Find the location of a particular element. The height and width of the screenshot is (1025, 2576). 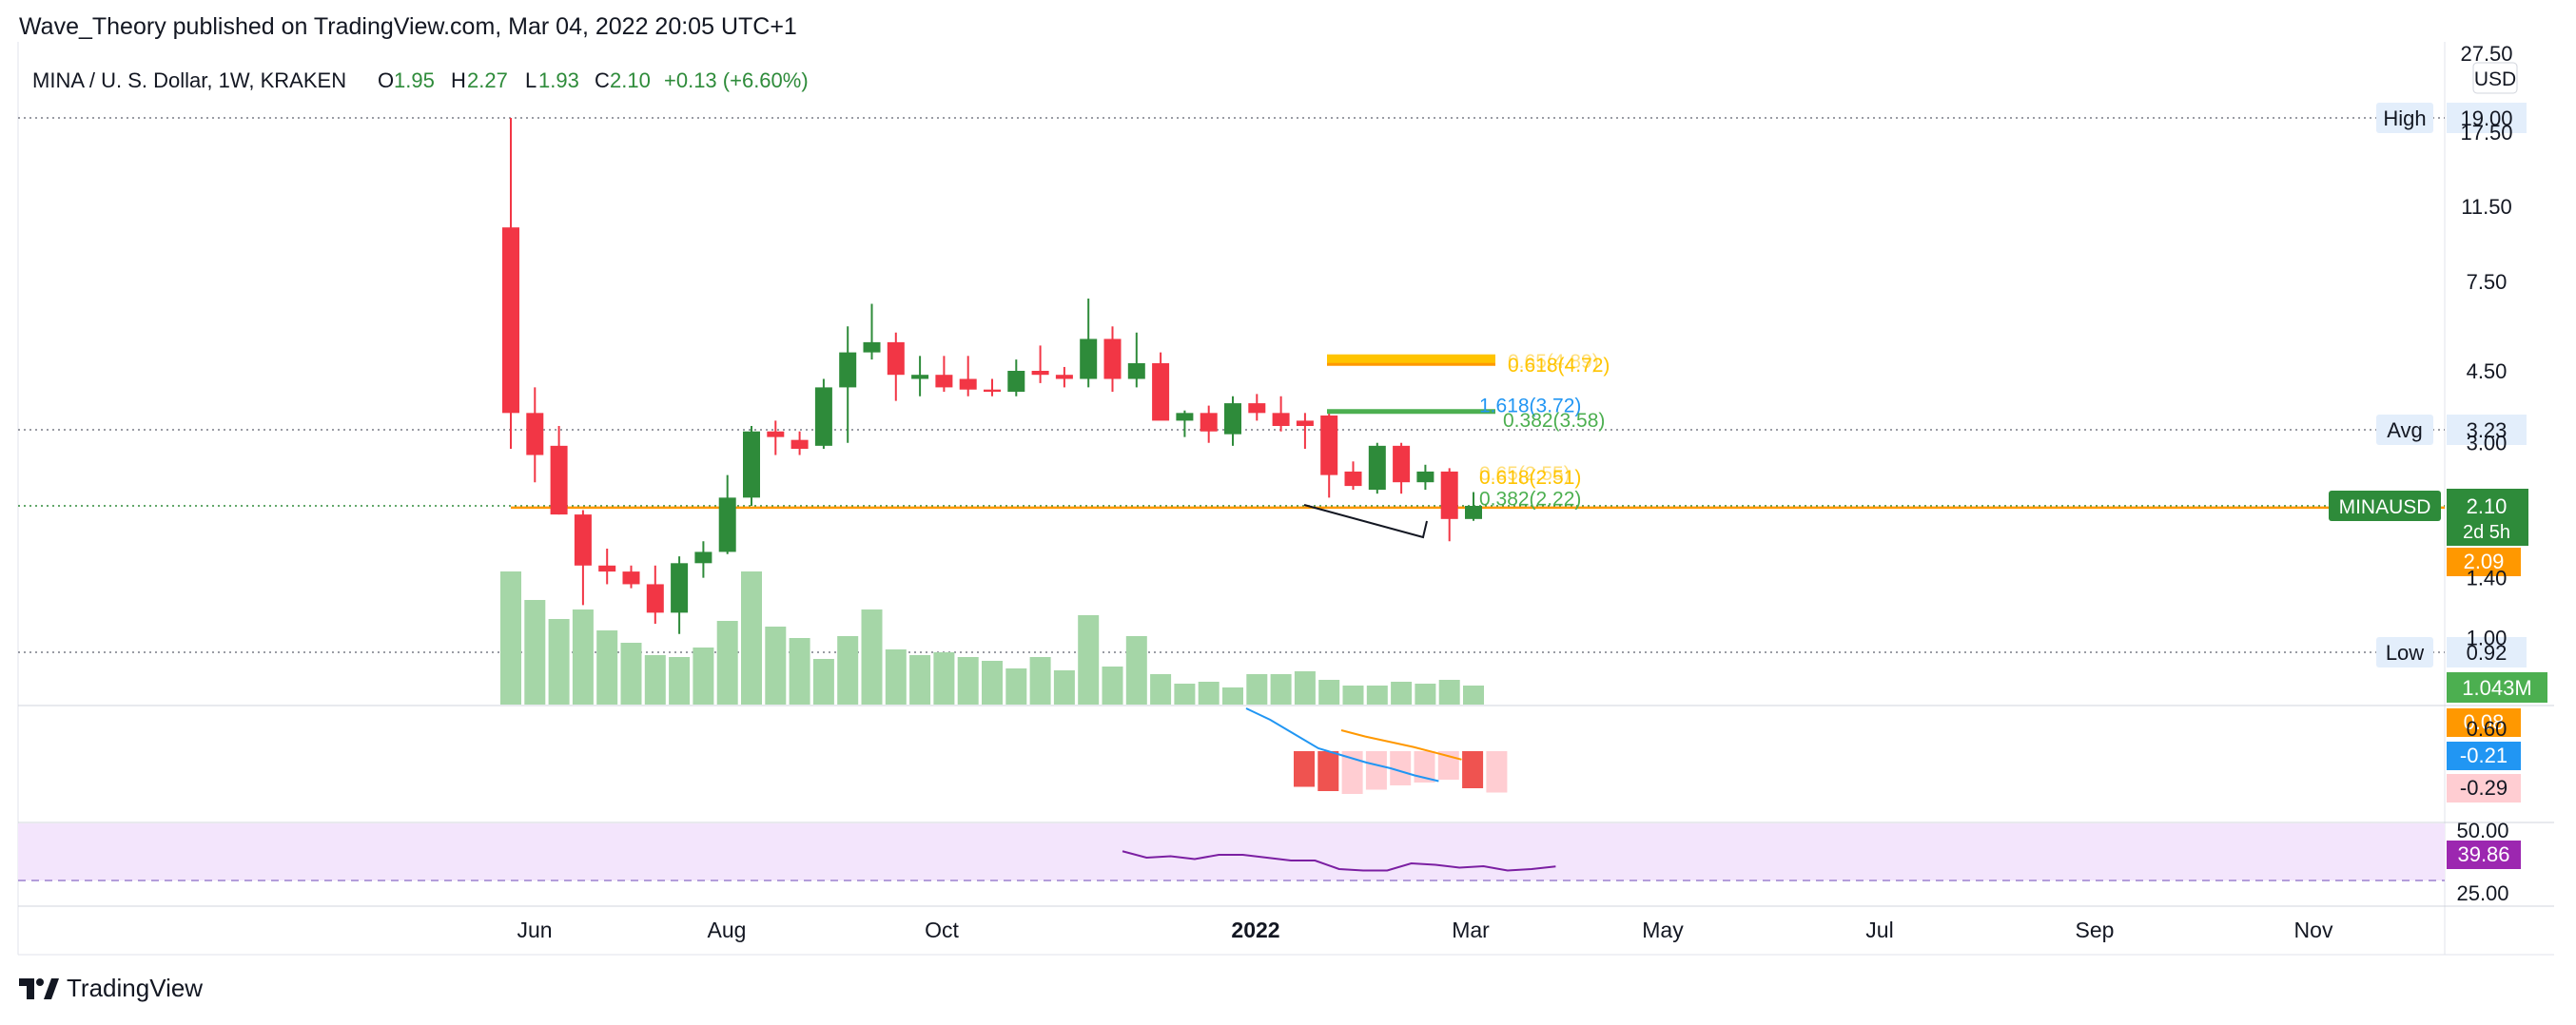

symbol-tag is located at coordinates (2385, 506).